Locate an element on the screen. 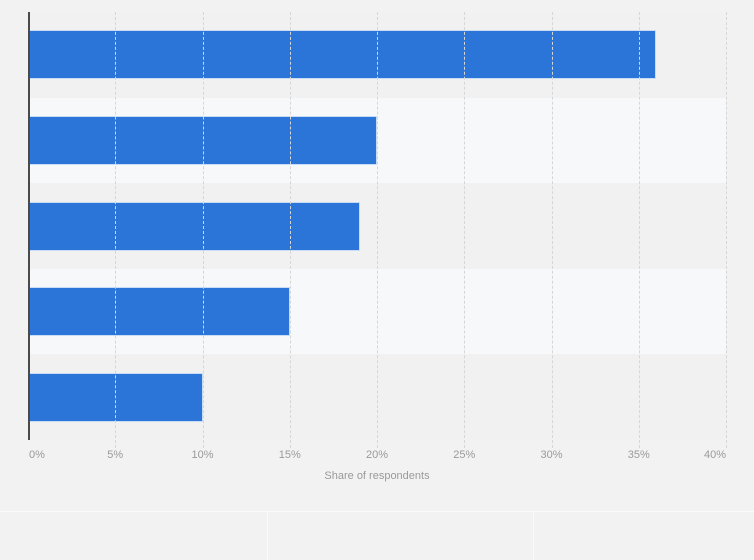 This screenshot has width=754, height=560. y-axis-line is located at coordinates (29, 226).